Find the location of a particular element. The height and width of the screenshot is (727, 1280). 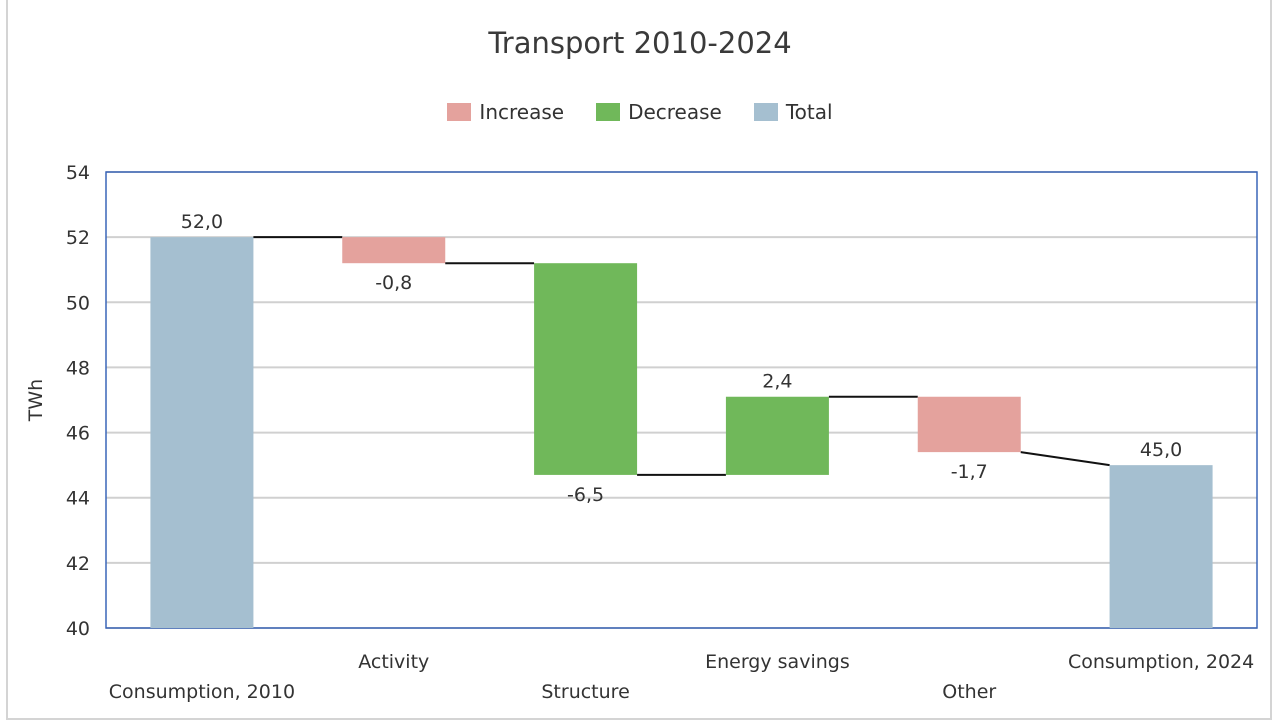

legend-item-total: Total is located at coordinates (793, 112).